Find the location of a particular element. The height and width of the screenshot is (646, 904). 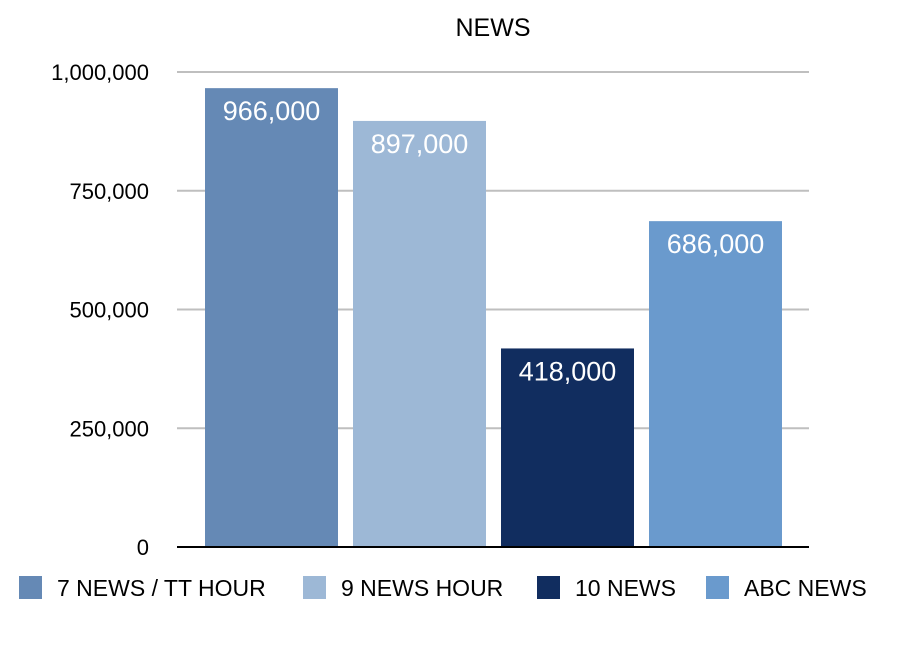

legend-label: ABC NEWS is located at coordinates (805, 588).